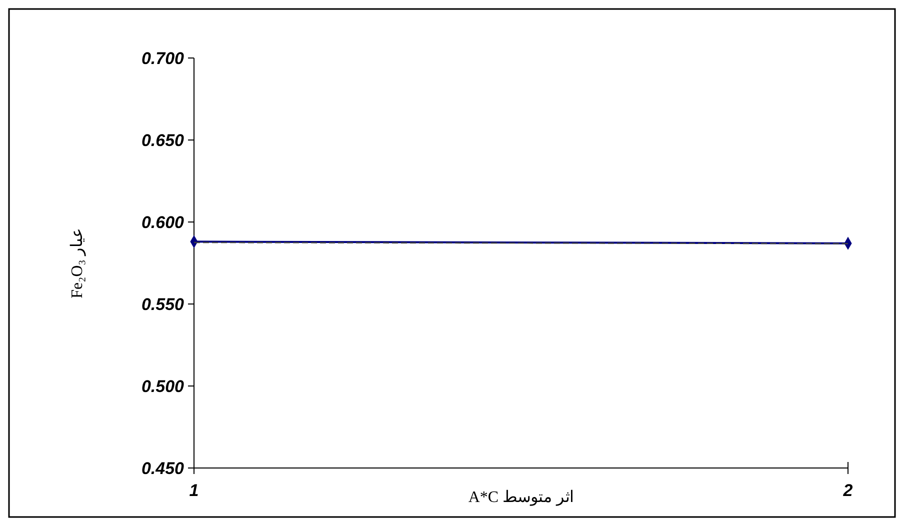  What do you see at coordinates (163, 304) in the screenshot?
I see `y-tick-label: 0.550` at bounding box center [163, 304].